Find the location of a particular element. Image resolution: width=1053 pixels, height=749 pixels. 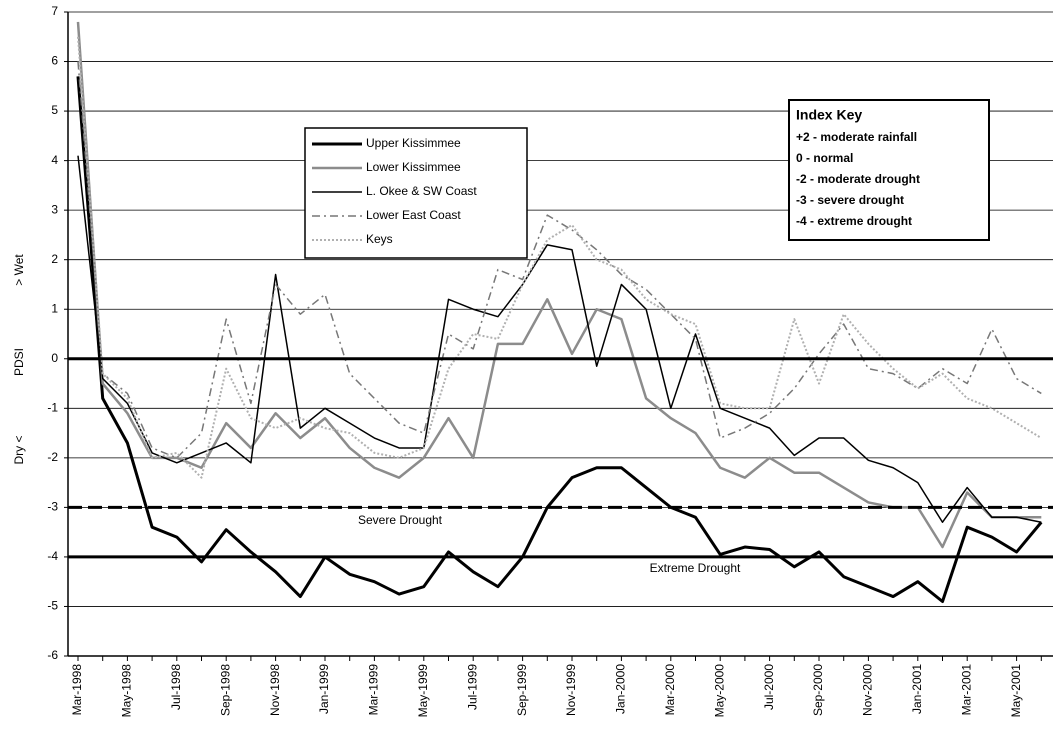

x-tick-label: May-1999 is located at coordinates (423, 691).